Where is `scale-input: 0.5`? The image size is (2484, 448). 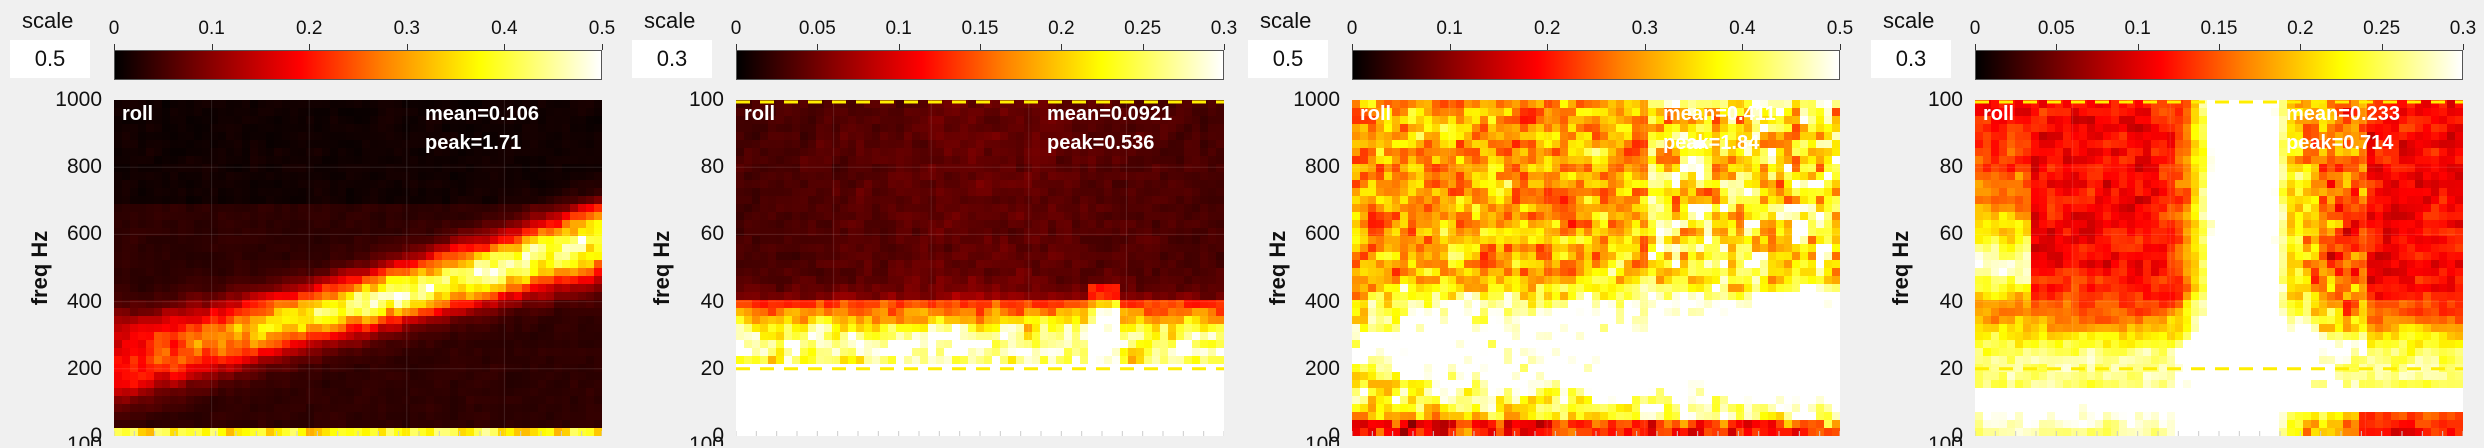 scale-input: 0.5 is located at coordinates (50, 59).